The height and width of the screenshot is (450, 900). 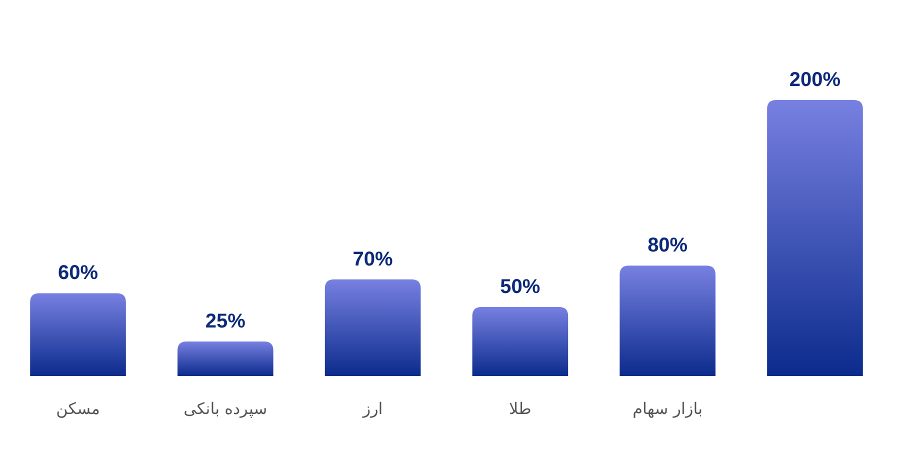 I want to click on data-label: 80%, so click(x=668, y=245).